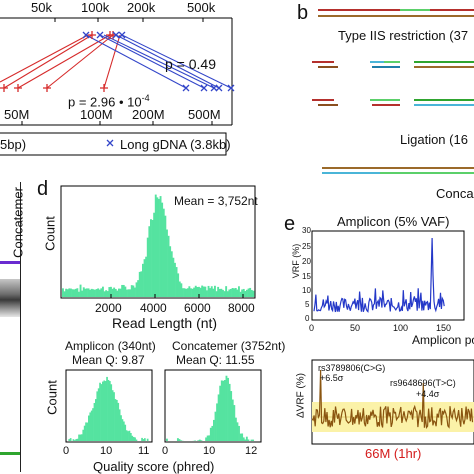 Image resolution: width=474 pixels, height=474 pixels. What do you see at coordinates (312, 328) in the screenshot?
I see `vrf-xtick-0: 0` at bounding box center [312, 328].